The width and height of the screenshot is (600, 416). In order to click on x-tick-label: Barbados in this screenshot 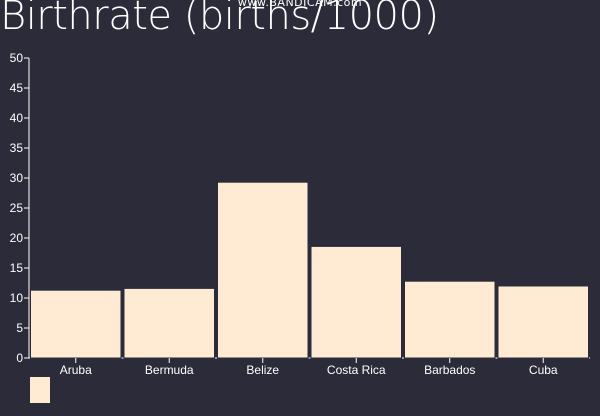, I will do `click(449, 370)`.